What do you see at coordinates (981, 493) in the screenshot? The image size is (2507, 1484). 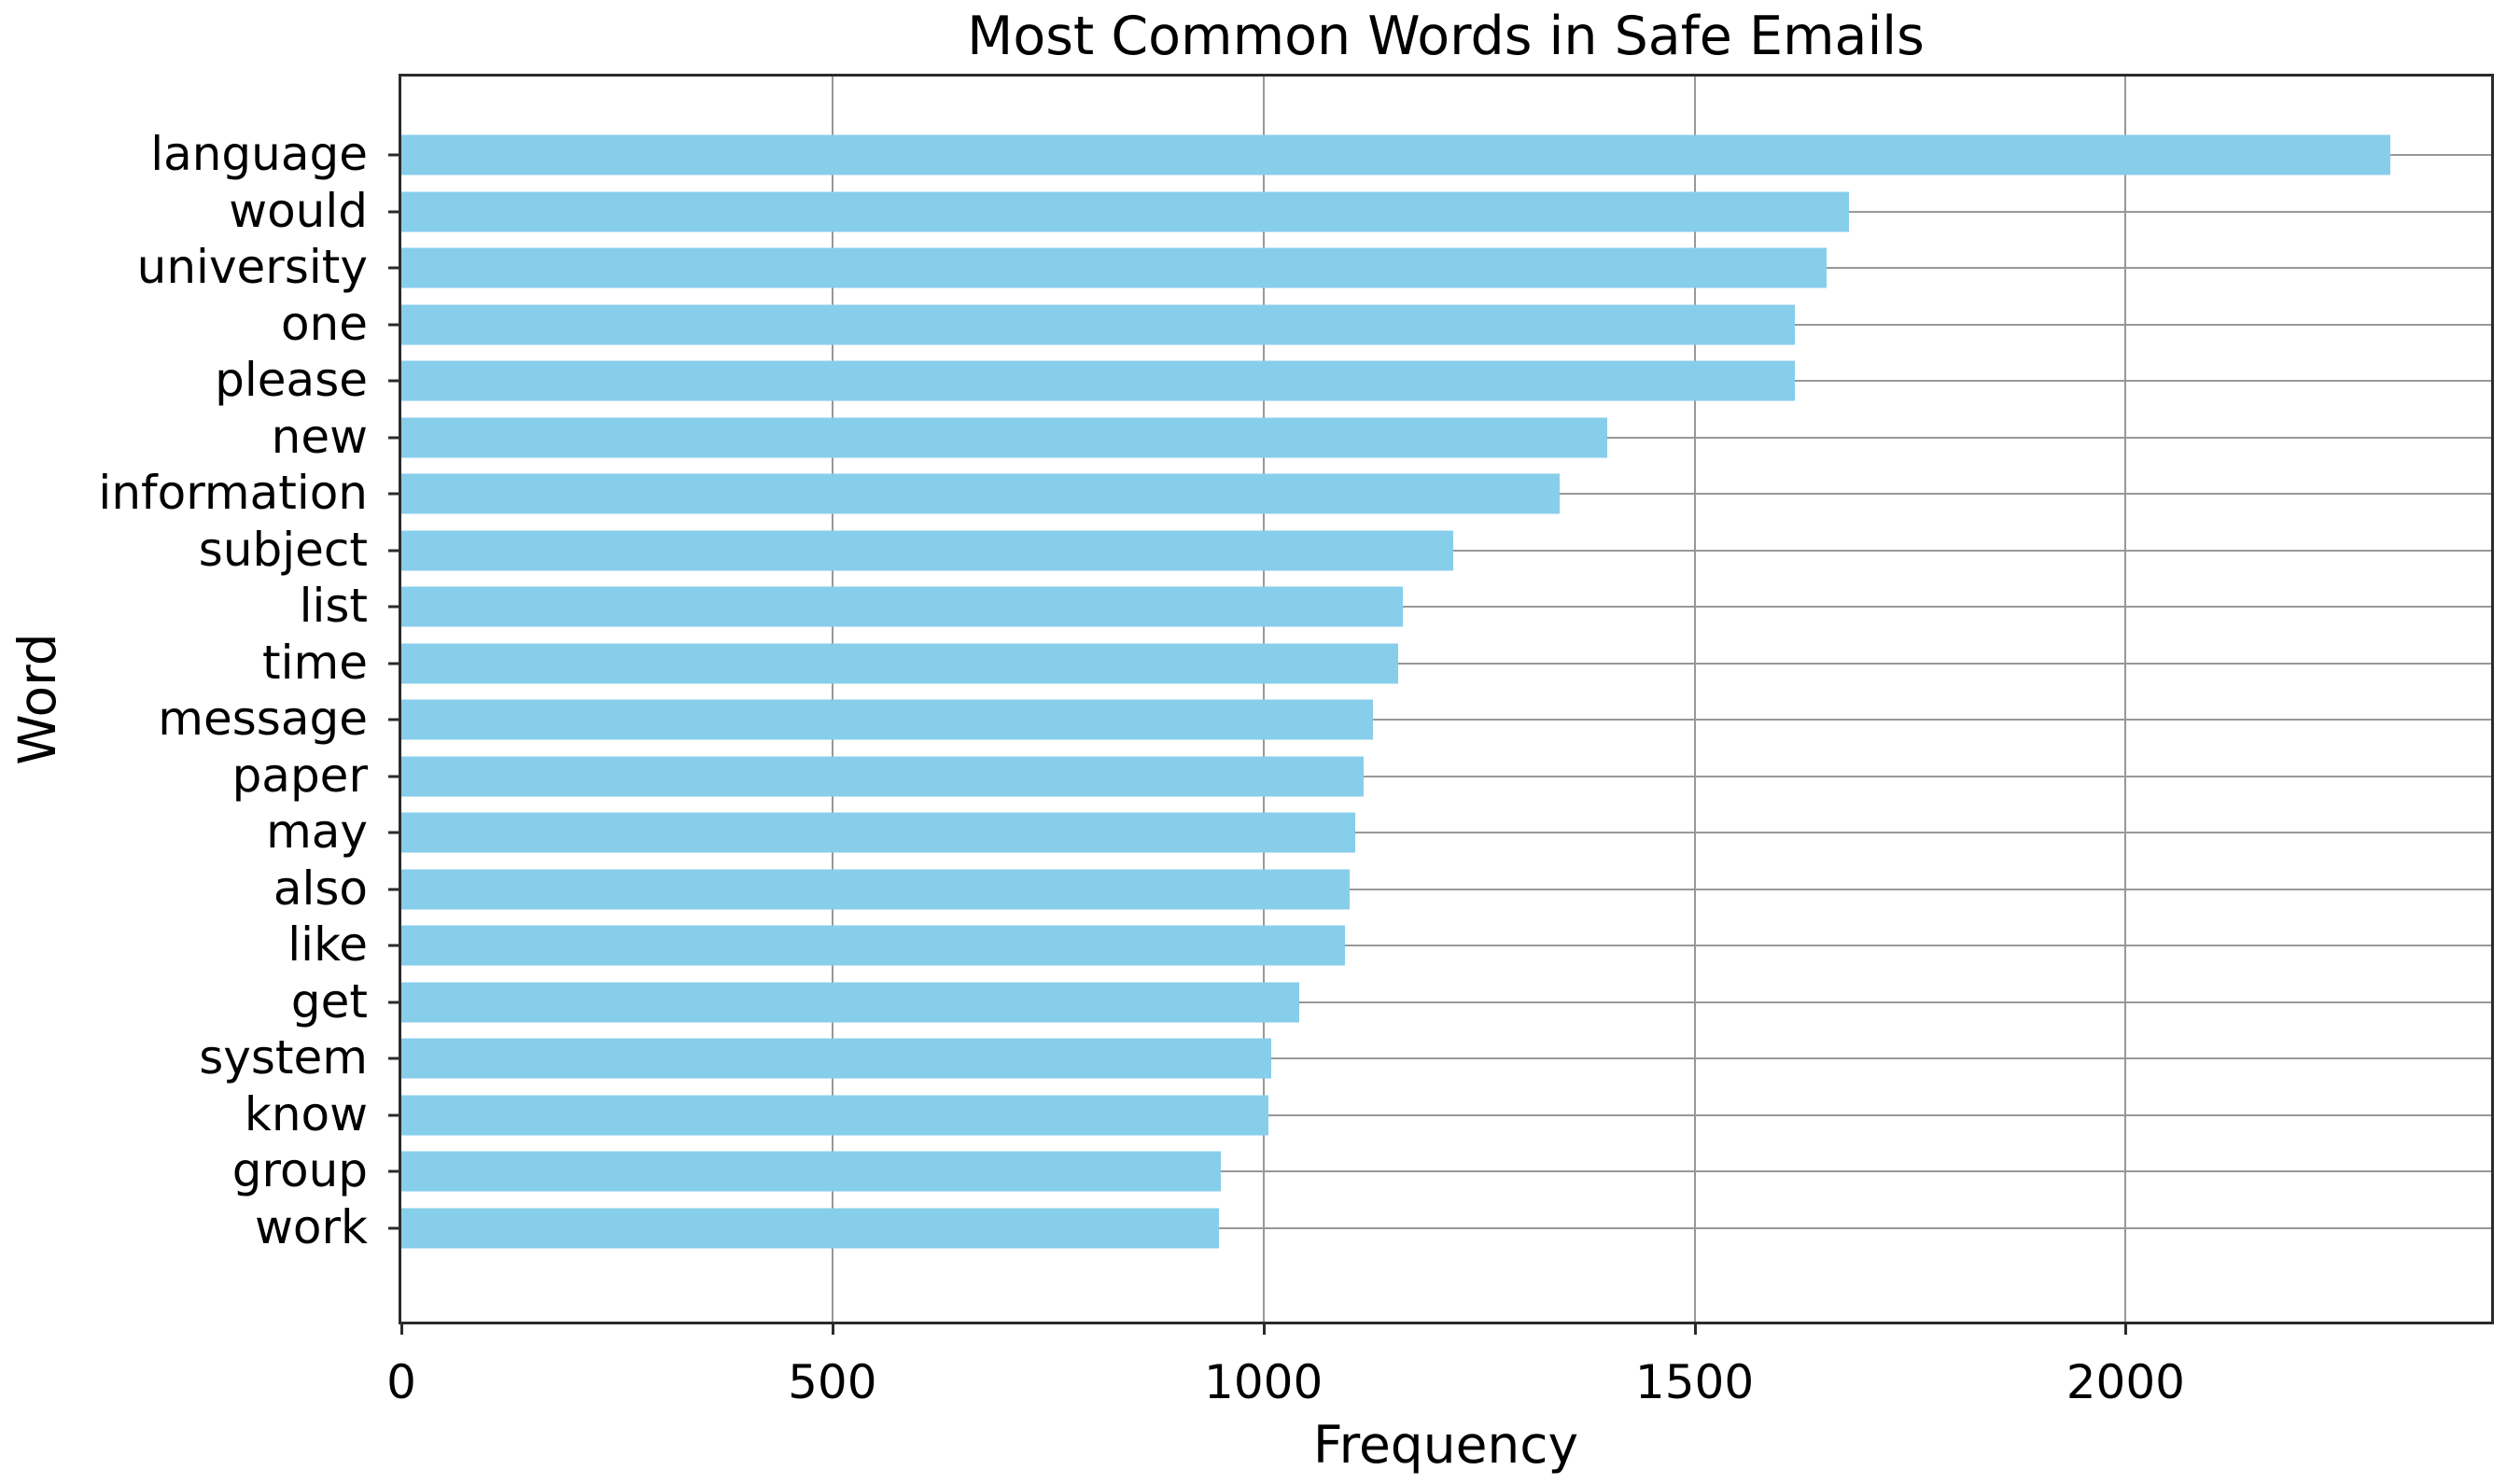 I see `bar-information` at bounding box center [981, 493].